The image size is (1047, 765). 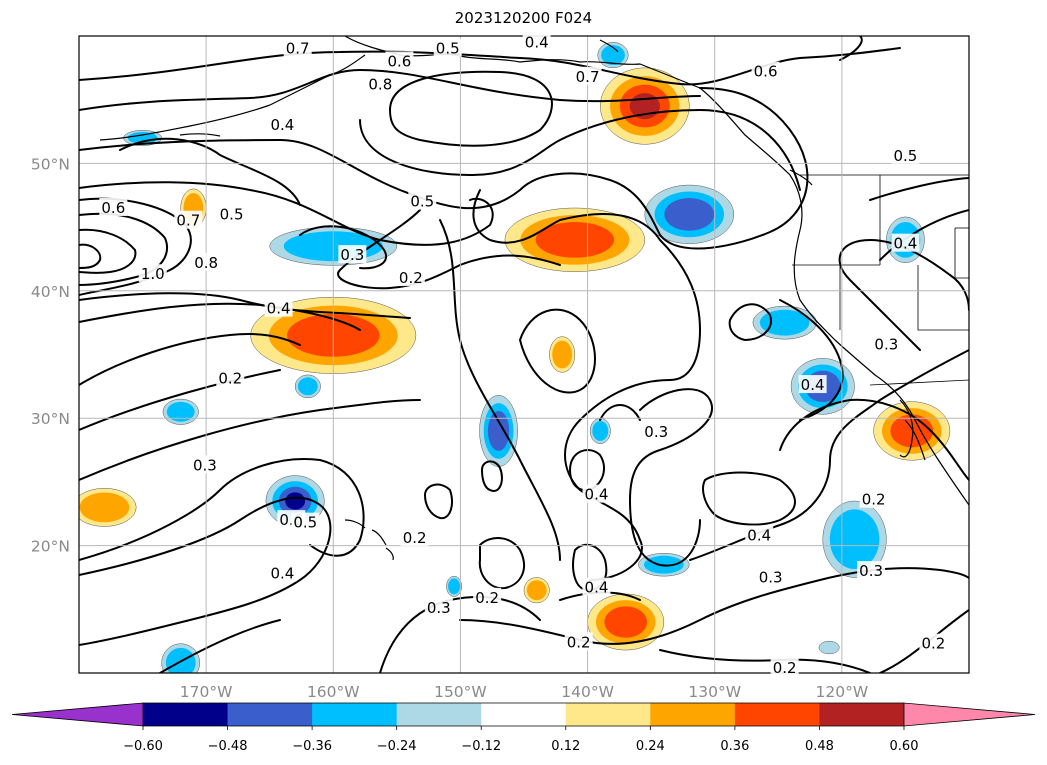 What do you see at coordinates (50, 355) in the screenshot?
I see `latitude-labels: 20°N 30°N 40°N 50°N` at bounding box center [50, 355].